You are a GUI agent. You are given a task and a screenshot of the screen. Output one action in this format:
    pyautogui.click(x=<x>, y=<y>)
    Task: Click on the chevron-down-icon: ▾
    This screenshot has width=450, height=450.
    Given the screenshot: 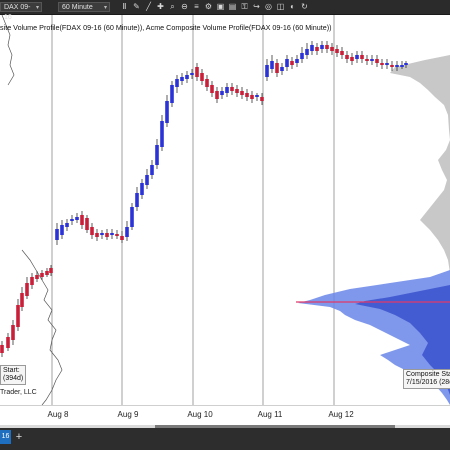 What is the action you would take?
    pyautogui.click(x=37, y=8)
    